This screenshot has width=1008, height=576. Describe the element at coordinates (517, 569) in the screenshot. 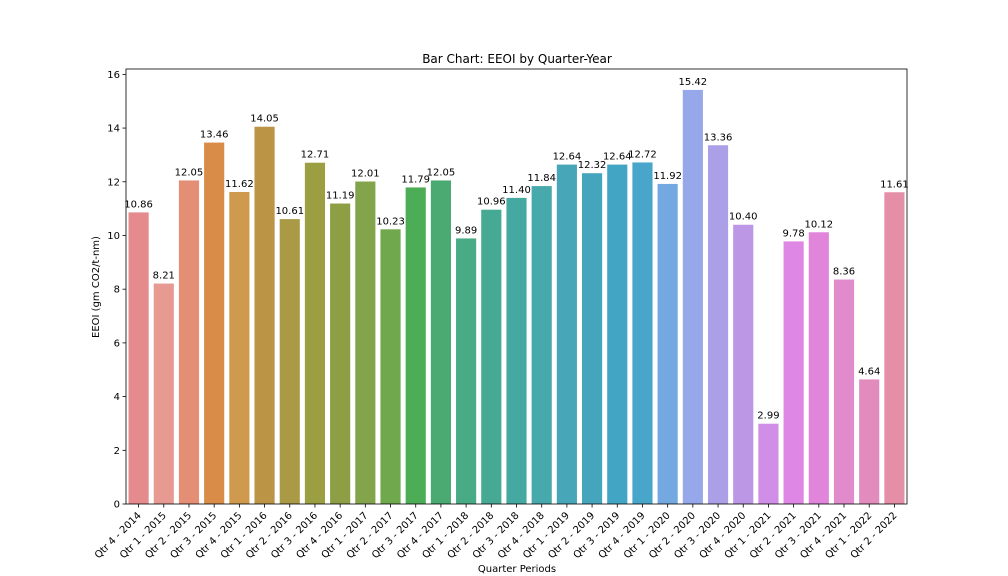

I see `x-axis-title: Quarter Periods` at that location.